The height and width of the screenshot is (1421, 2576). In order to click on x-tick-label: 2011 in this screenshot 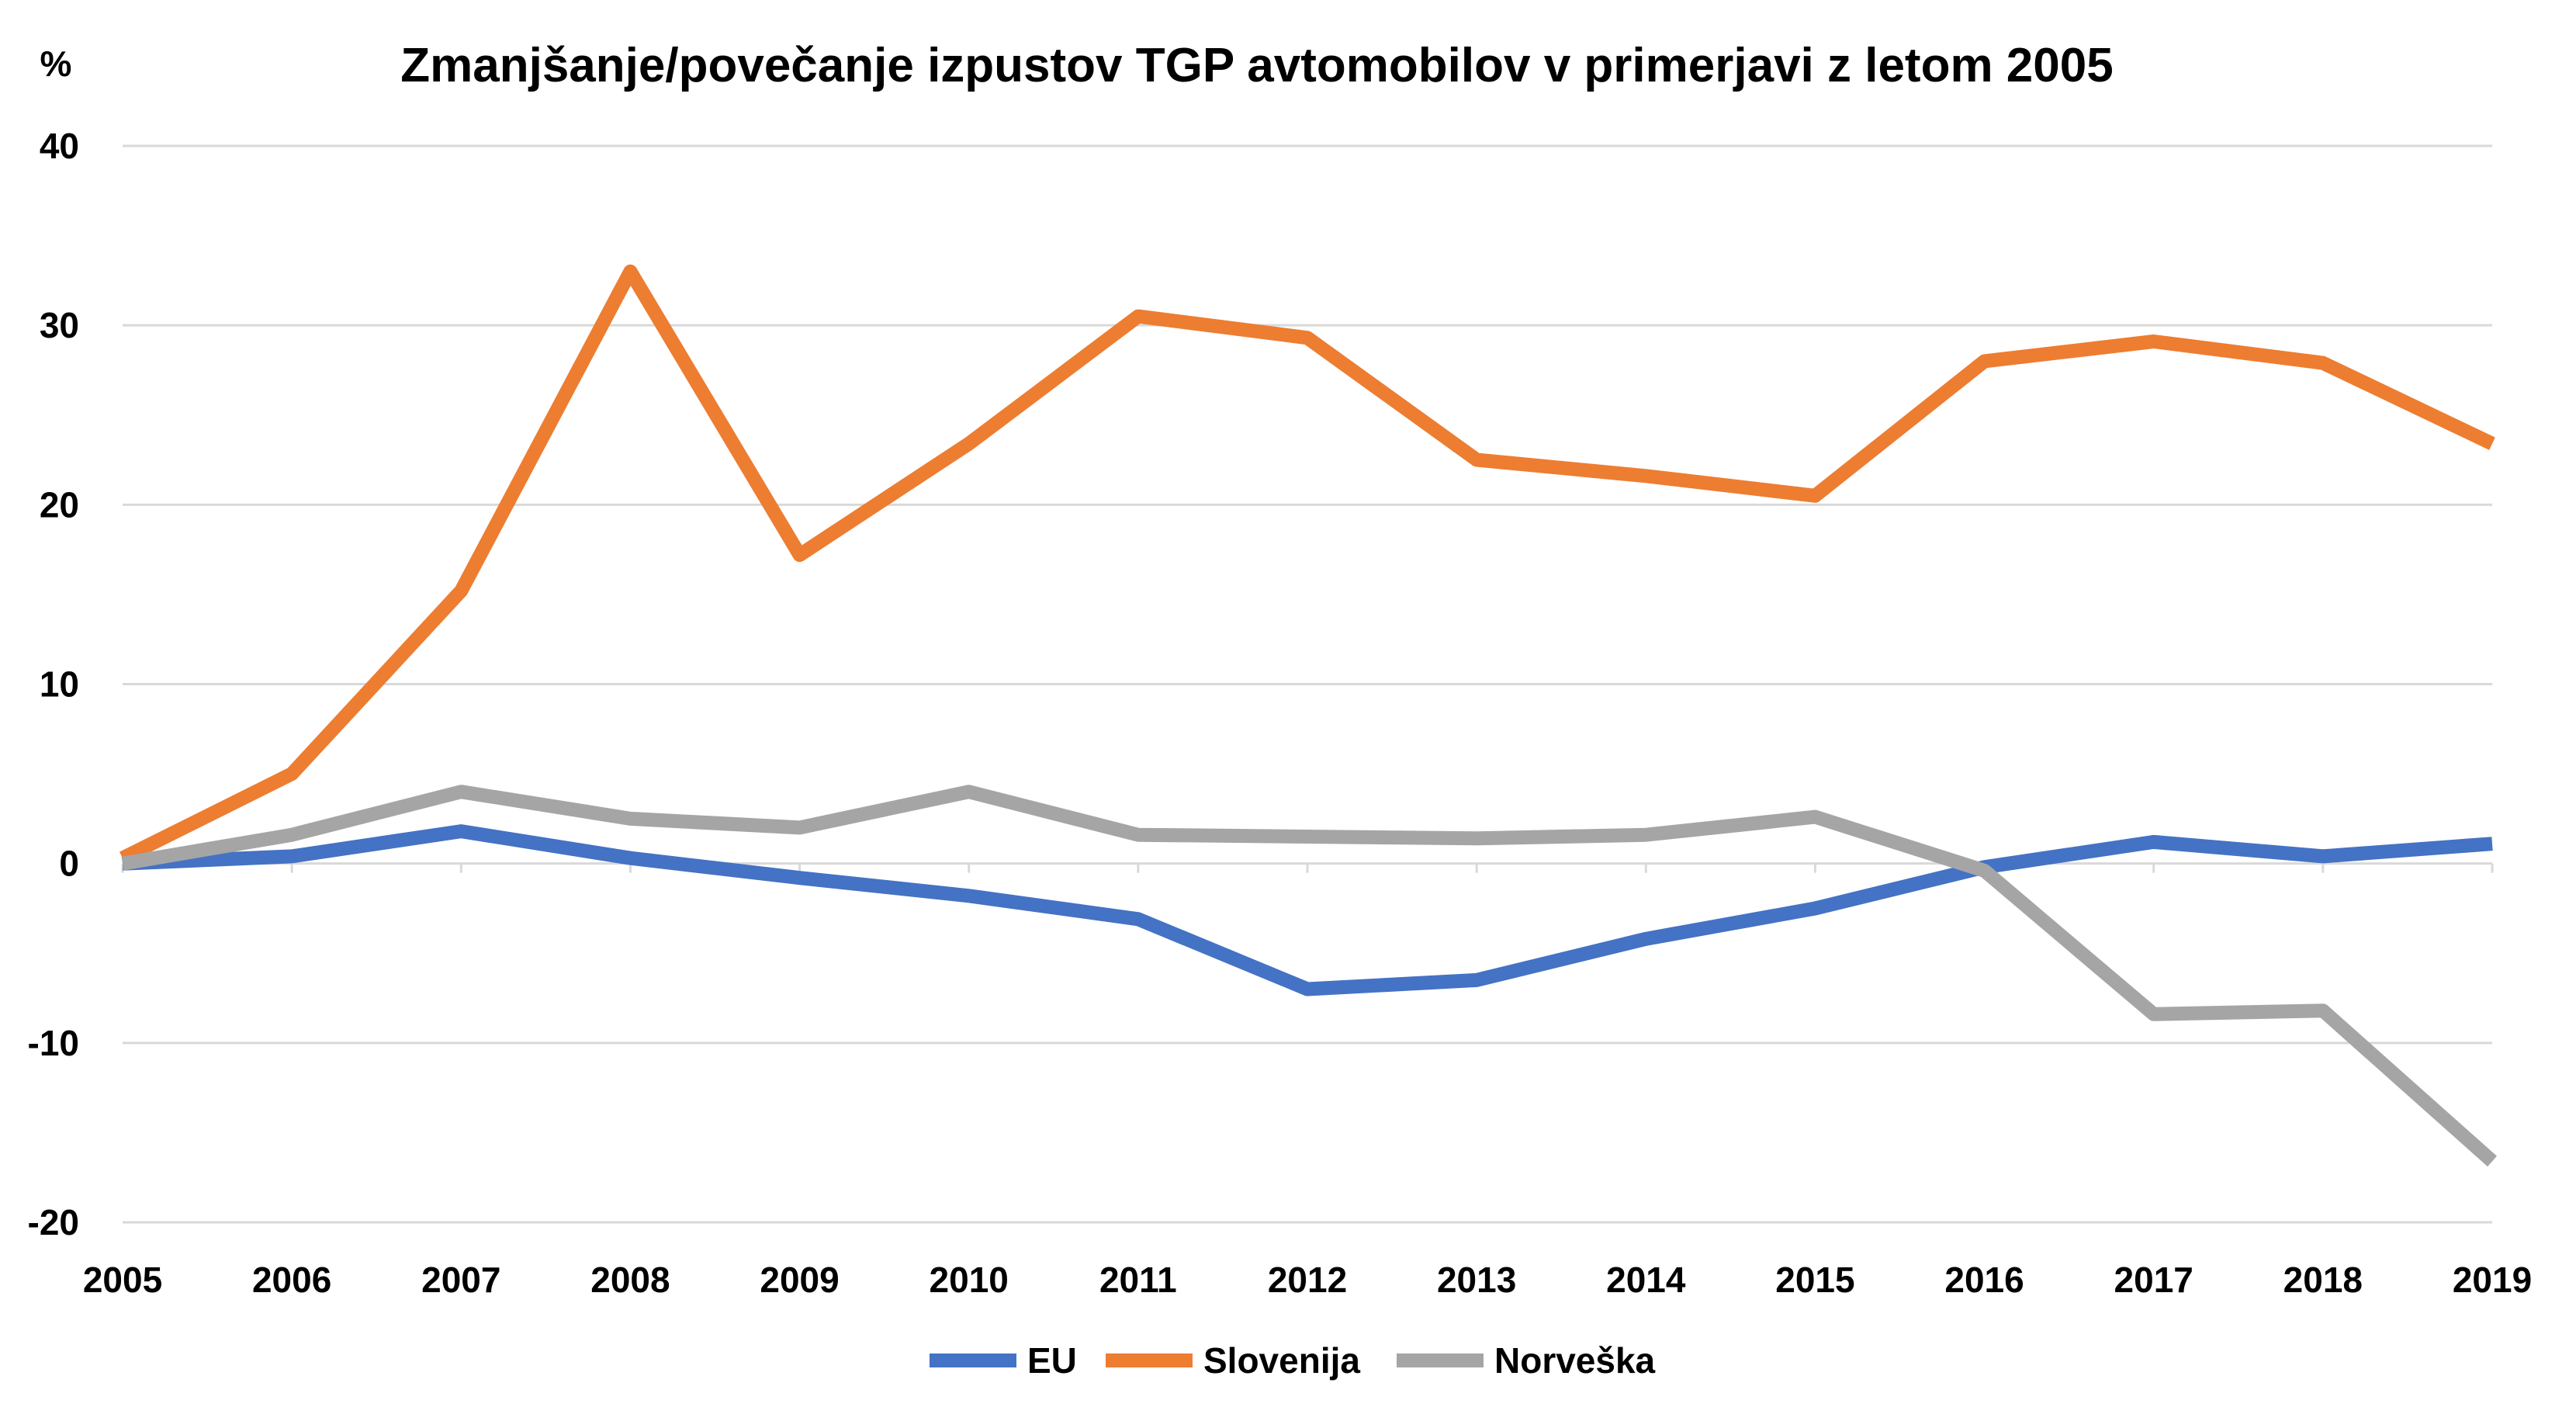, I will do `click(1138, 1280)`.